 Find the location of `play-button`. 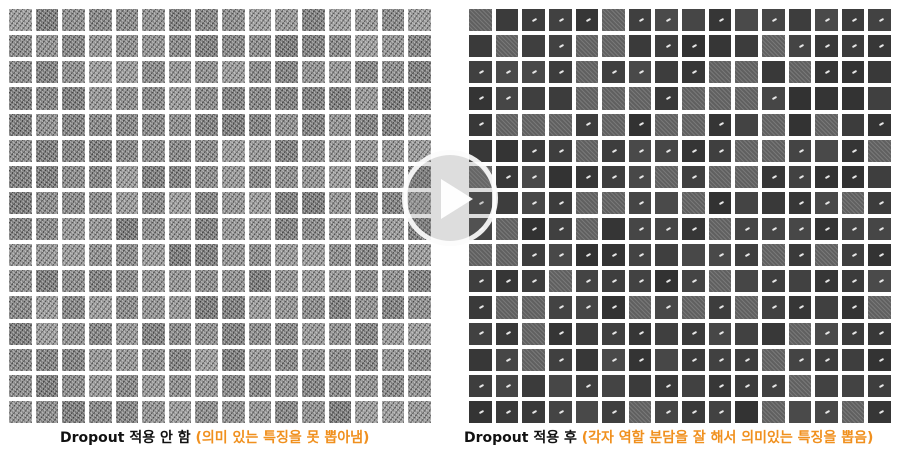

play-button is located at coordinates (450, 198).